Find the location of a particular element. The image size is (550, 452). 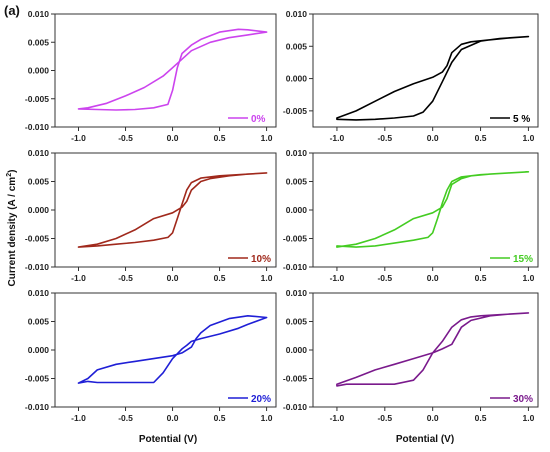

x-axis-label-left: Potential (V) is located at coordinates (168, 439).